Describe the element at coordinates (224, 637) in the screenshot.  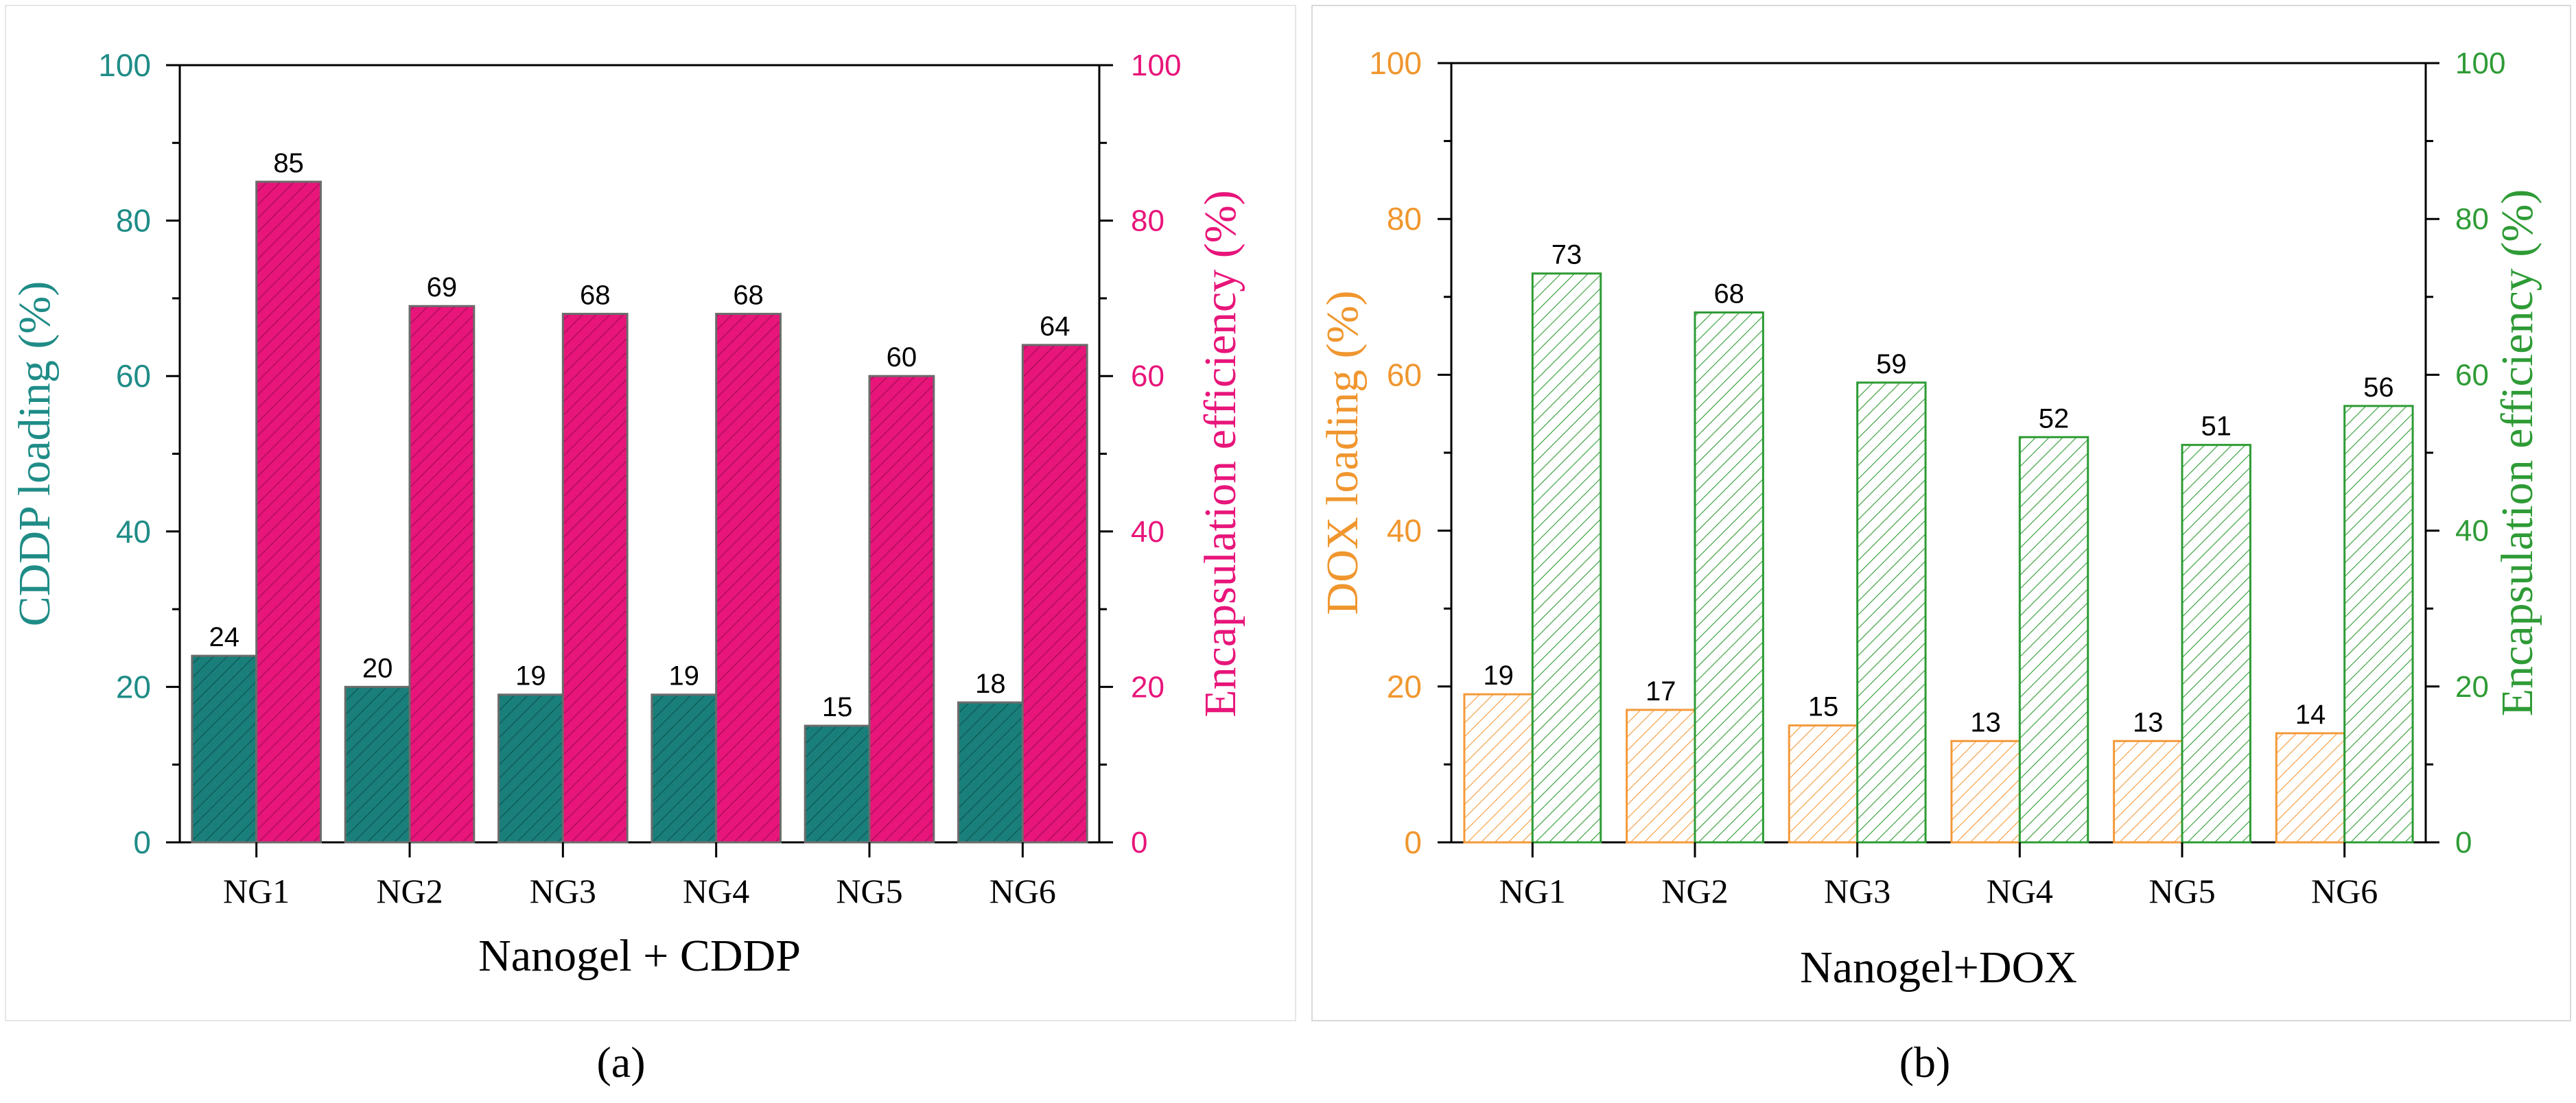
I see `data-label: 24` at that location.